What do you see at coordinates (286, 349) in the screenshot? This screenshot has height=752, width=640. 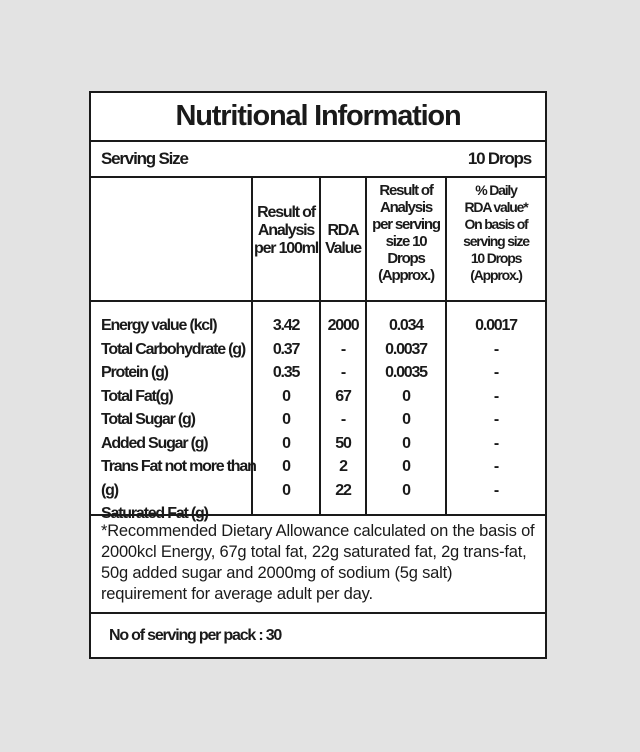 I see `cell-per-100ml: 0.37` at bounding box center [286, 349].